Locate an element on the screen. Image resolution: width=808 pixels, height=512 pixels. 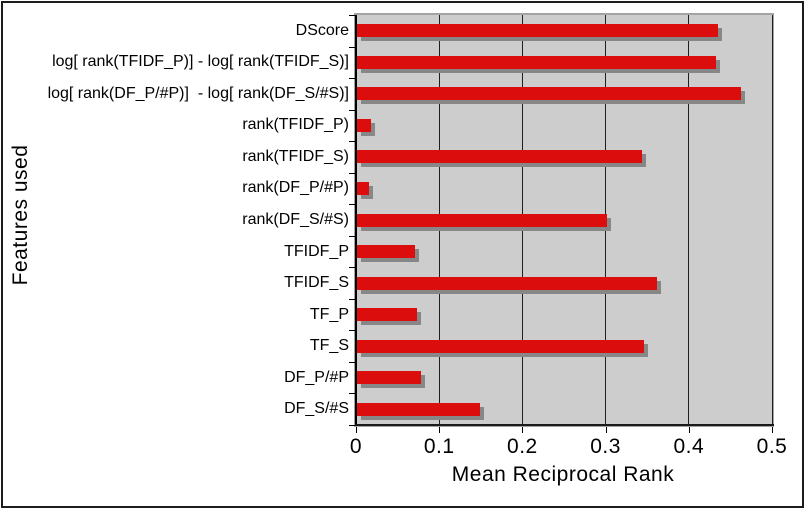
x-axis-title: Mean Reciprocal Rank is located at coordinates (563, 474).